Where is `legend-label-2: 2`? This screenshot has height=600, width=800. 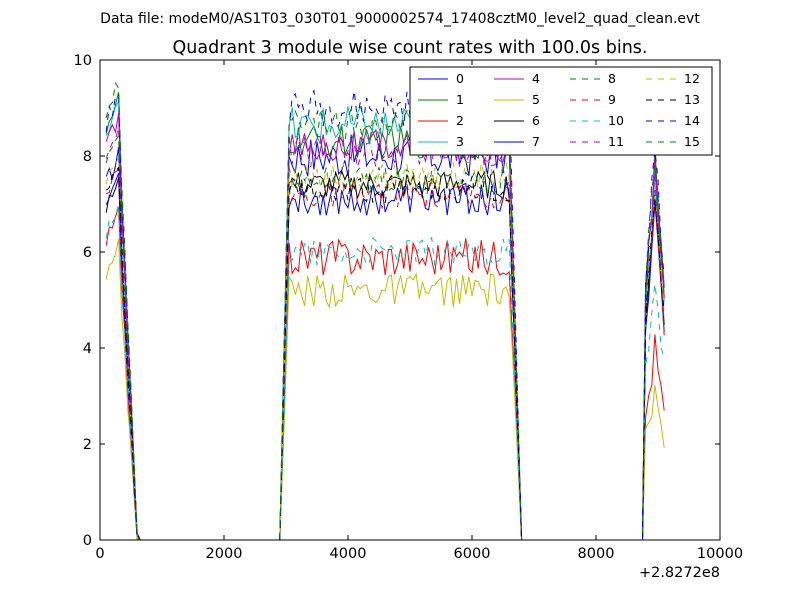 legend-label-2: 2 is located at coordinates (460, 120).